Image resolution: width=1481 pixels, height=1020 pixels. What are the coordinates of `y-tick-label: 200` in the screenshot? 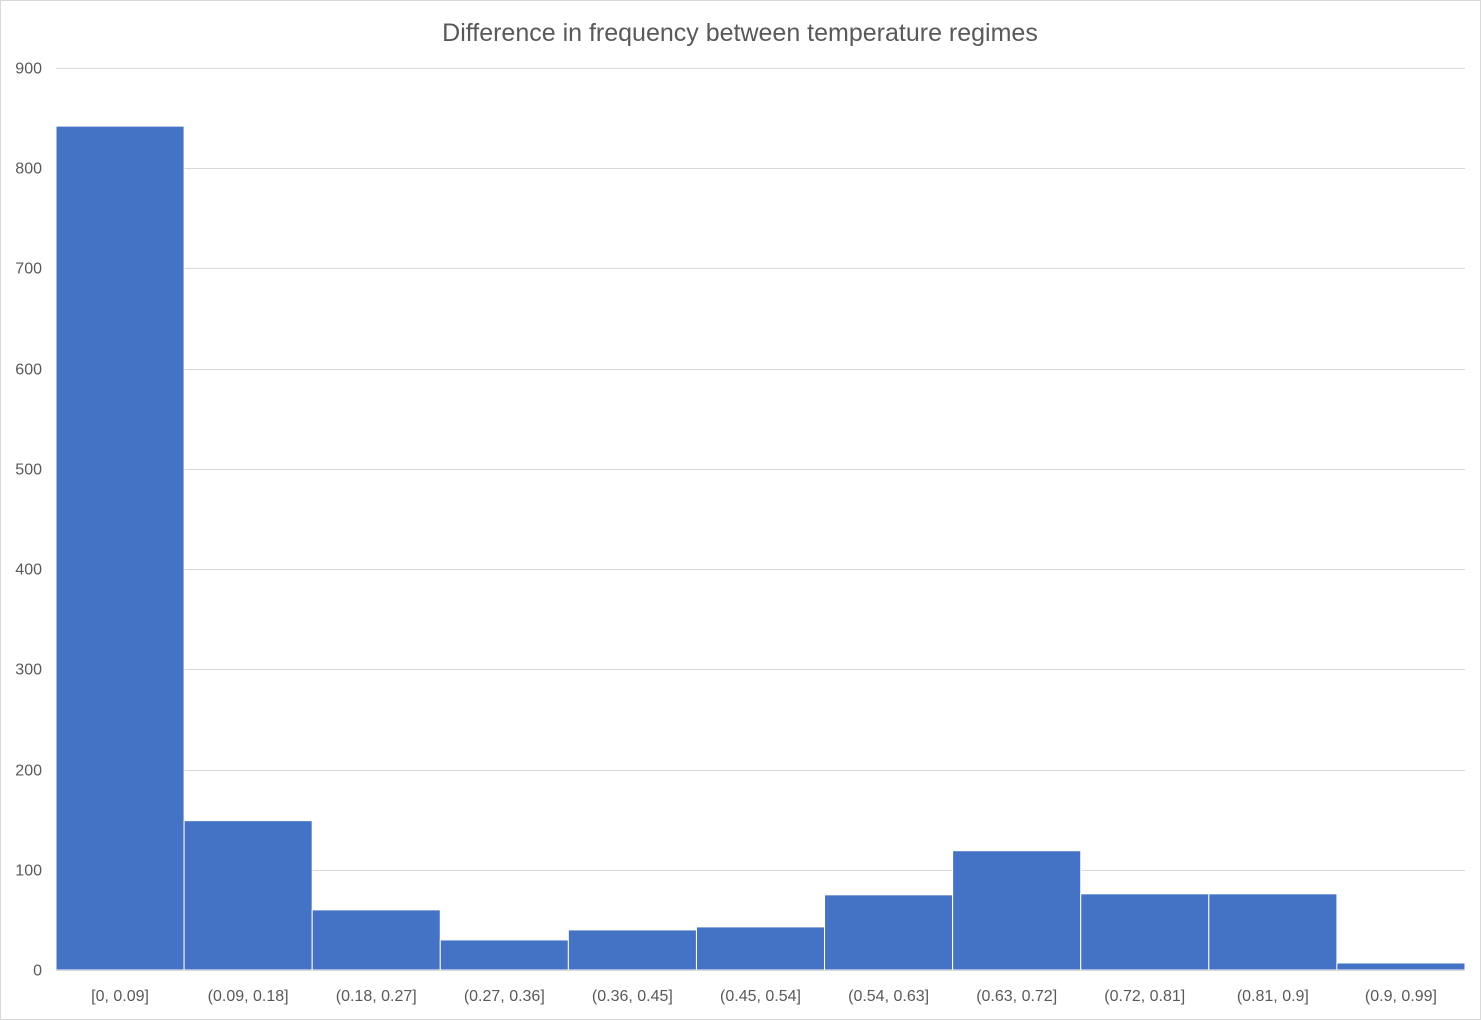 It's located at (28, 771).